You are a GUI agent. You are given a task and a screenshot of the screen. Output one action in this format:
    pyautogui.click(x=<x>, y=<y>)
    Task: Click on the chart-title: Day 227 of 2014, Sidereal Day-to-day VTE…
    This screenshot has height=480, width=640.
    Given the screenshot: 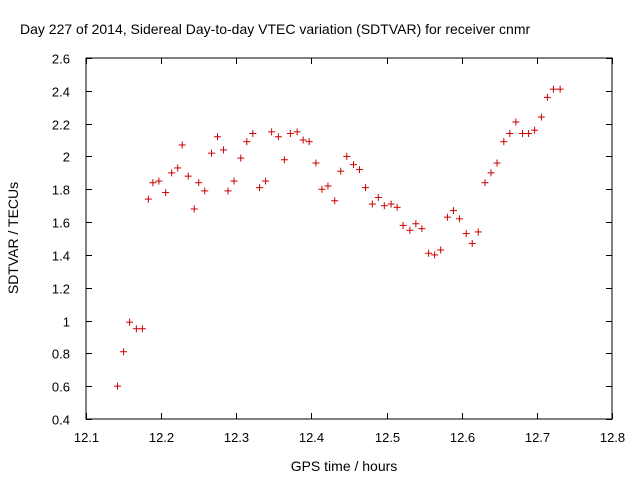 What is the action you would take?
    pyautogui.click(x=275, y=29)
    